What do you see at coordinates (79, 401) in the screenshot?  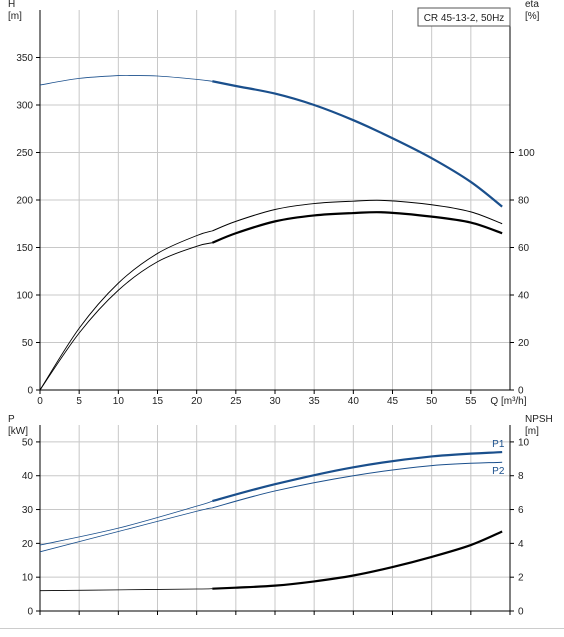 I see `head-efficiency-x-tick-label: 5` at bounding box center [79, 401].